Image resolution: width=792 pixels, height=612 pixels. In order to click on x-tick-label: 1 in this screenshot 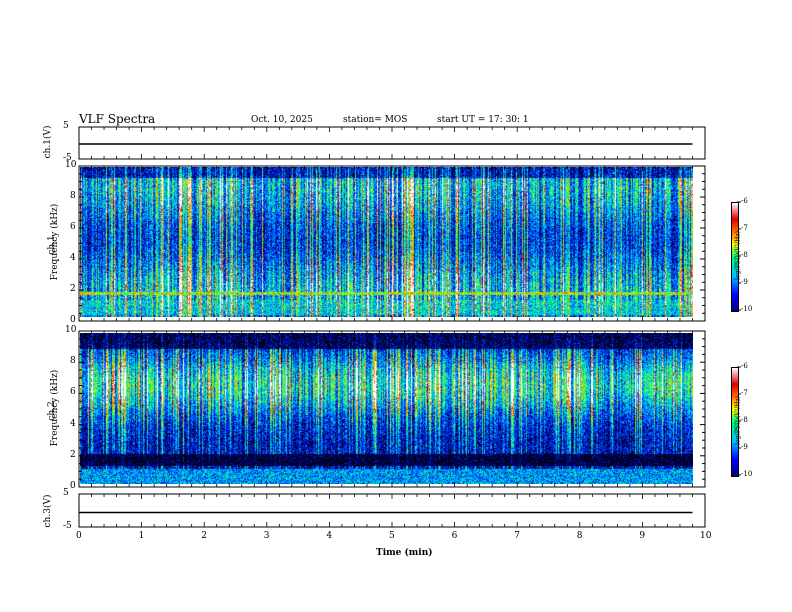, I will do `click(141, 536)`.